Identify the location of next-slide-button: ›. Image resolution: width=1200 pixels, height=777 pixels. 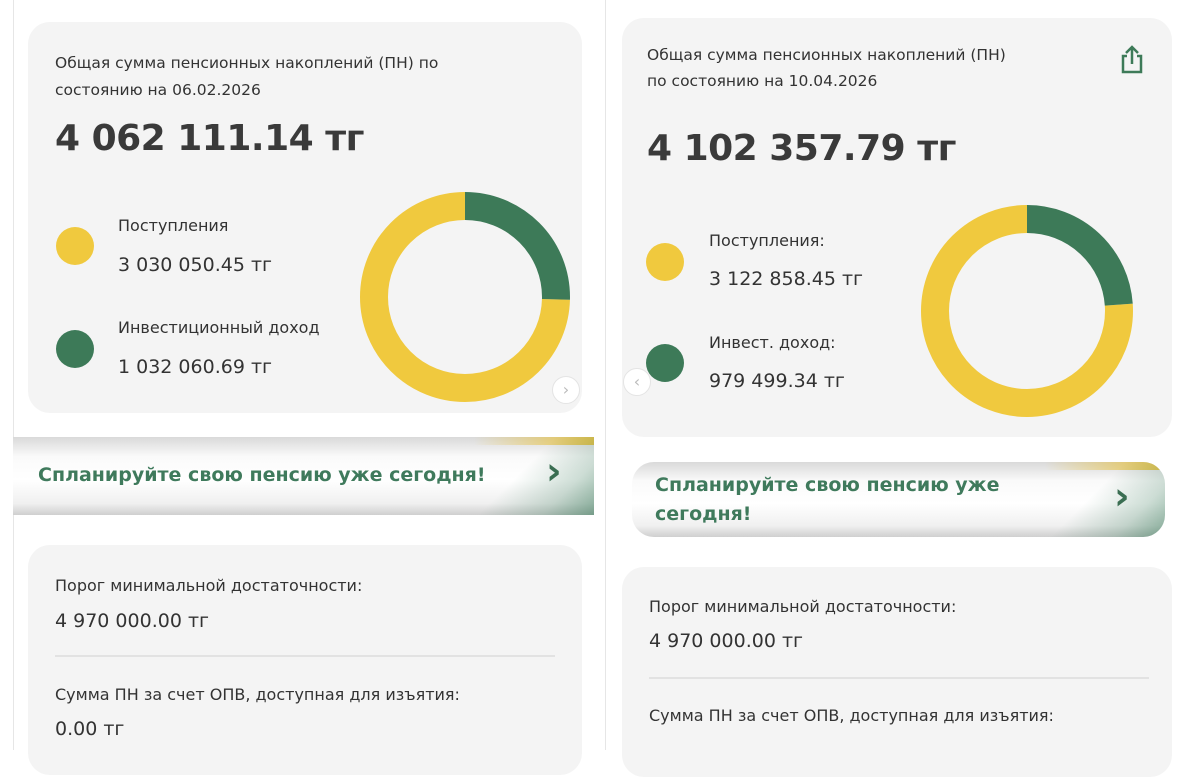
(566, 390).